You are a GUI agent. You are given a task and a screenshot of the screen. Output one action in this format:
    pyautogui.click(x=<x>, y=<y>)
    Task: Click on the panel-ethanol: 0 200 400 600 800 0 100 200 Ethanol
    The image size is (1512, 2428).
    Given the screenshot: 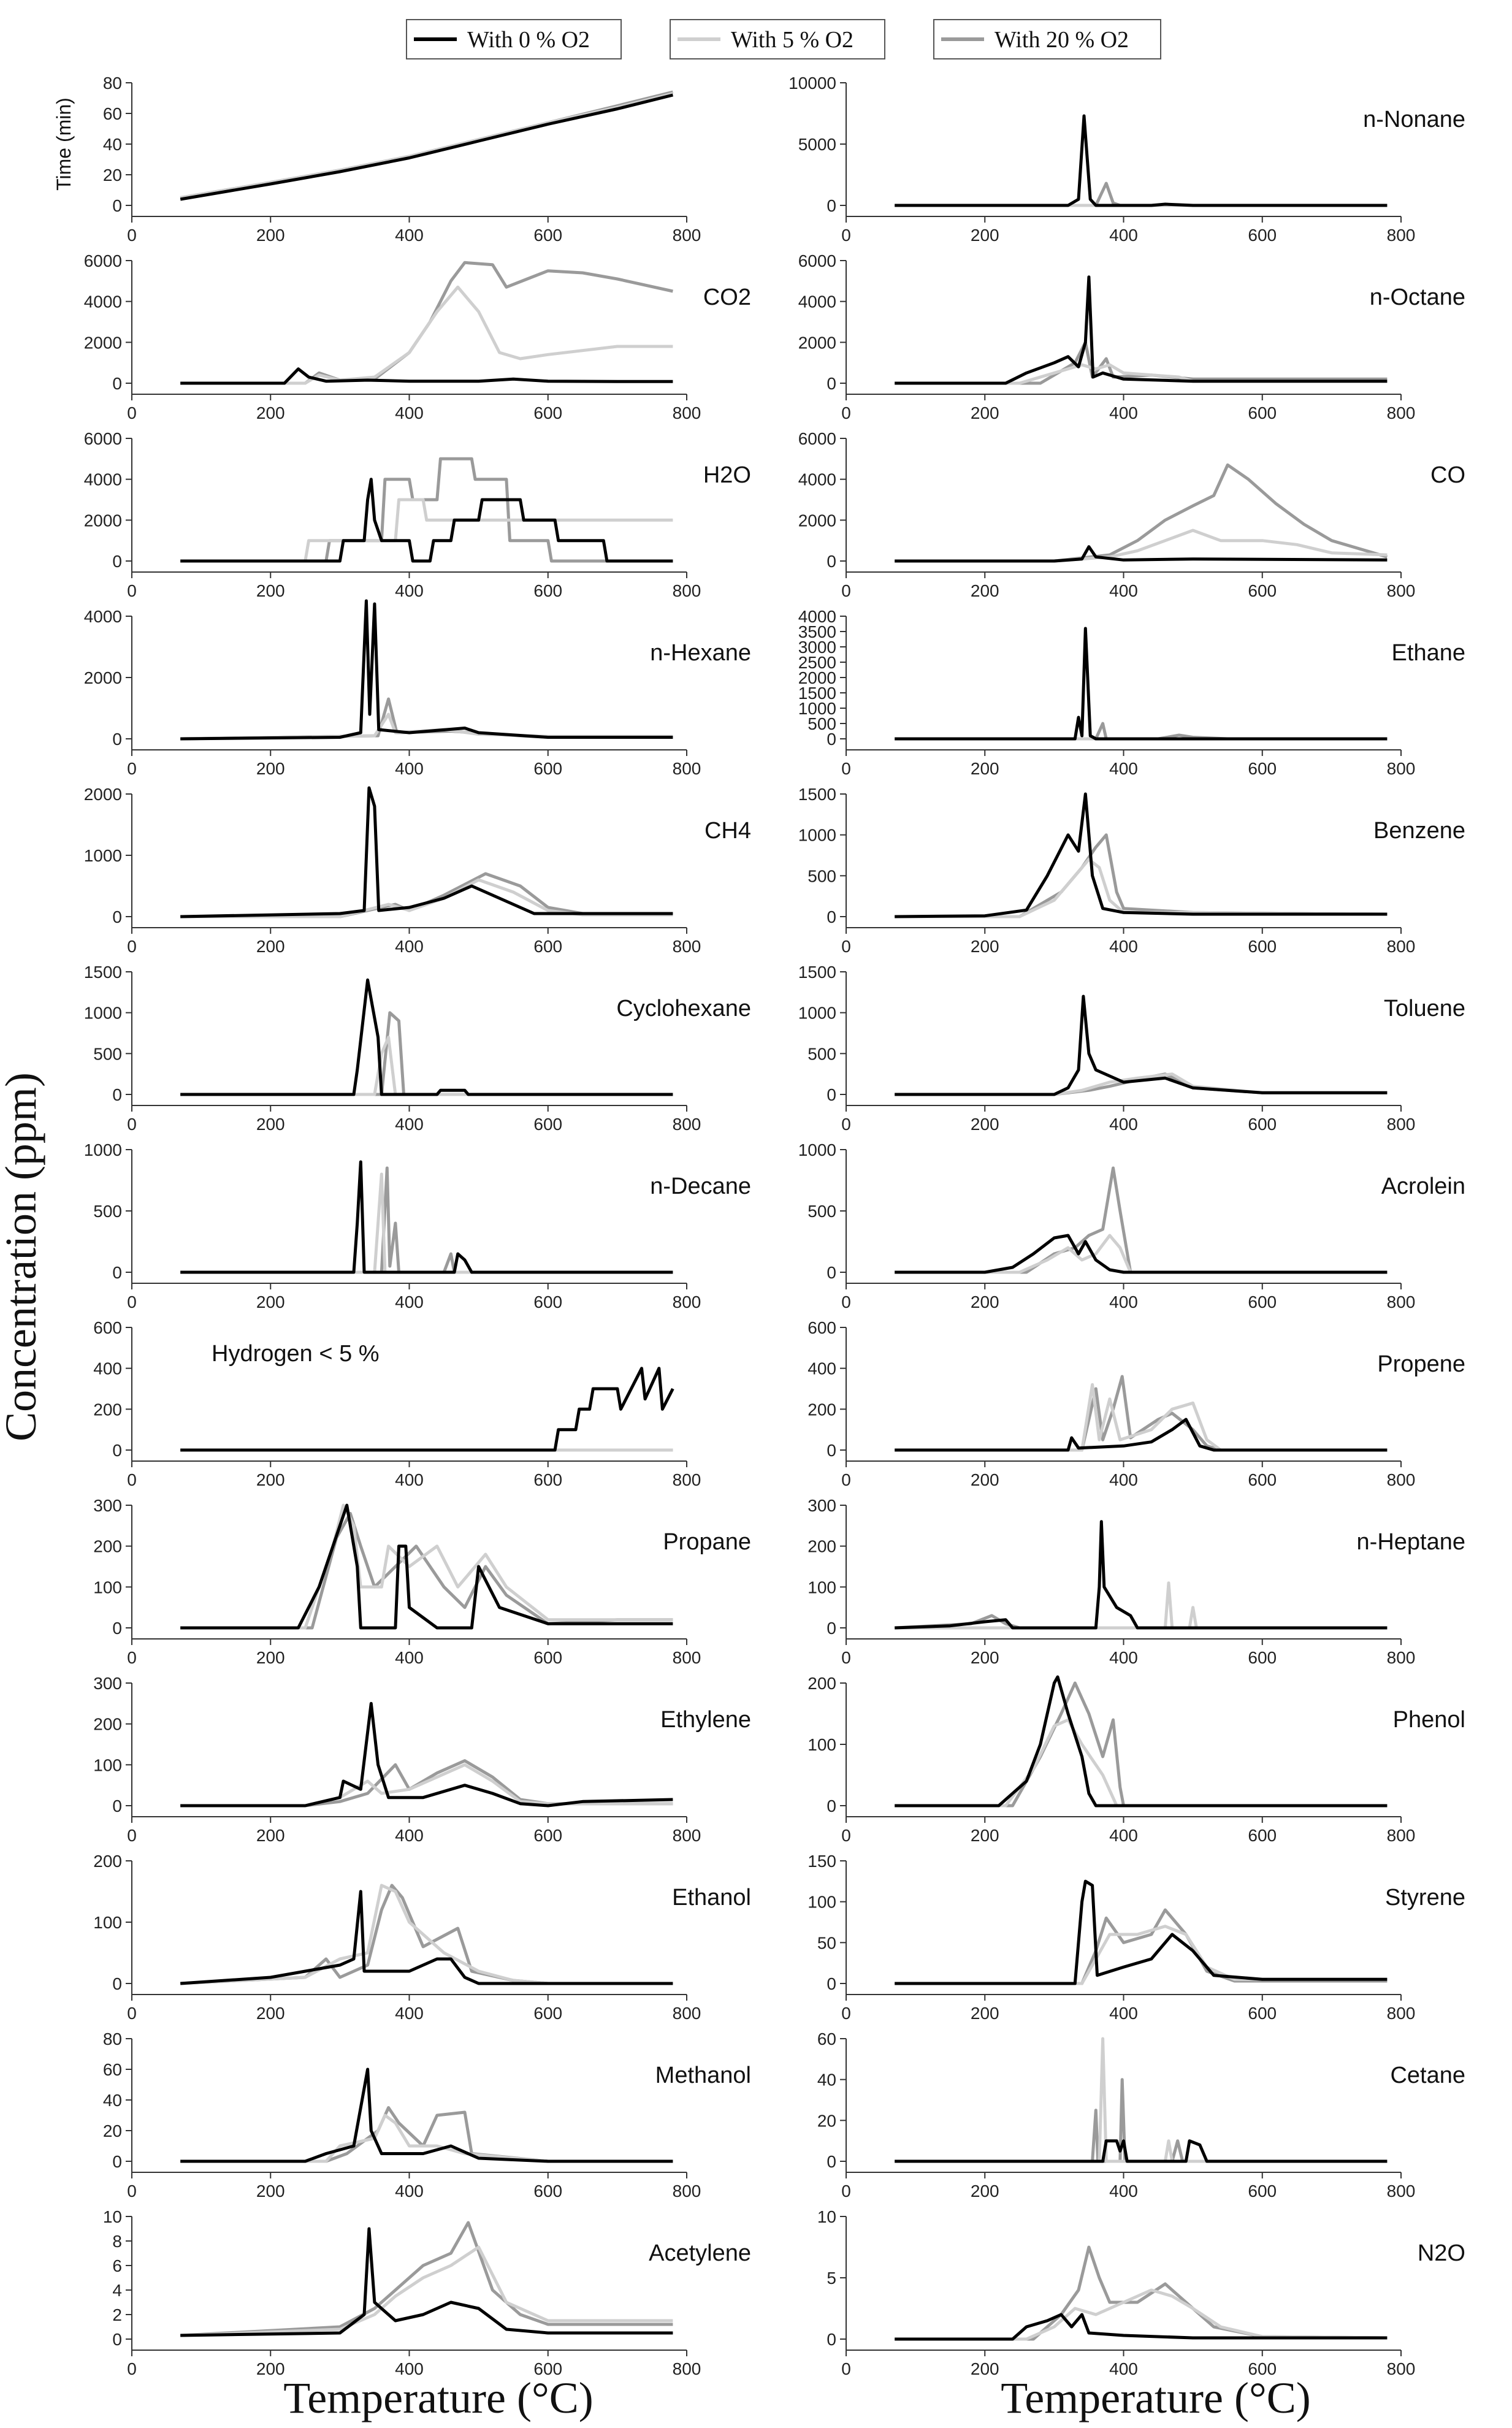 What is the action you would take?
    pyautogui.click(x=422, y=1937)
    